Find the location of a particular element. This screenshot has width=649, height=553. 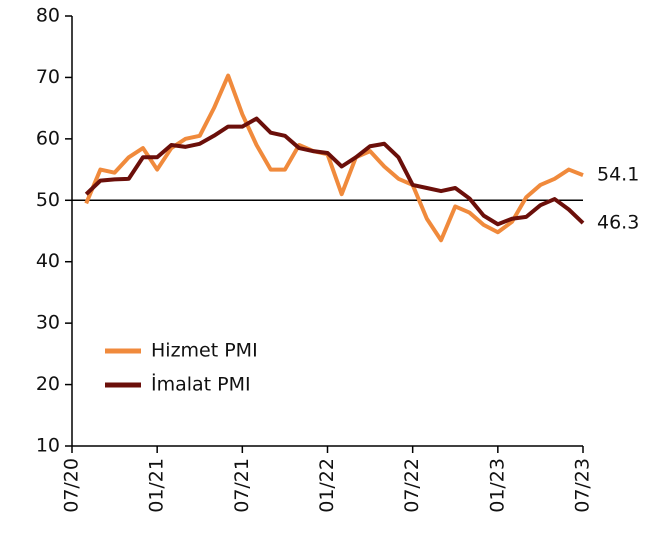

y-tick-label: 30 is located at coordinates (48, 323).